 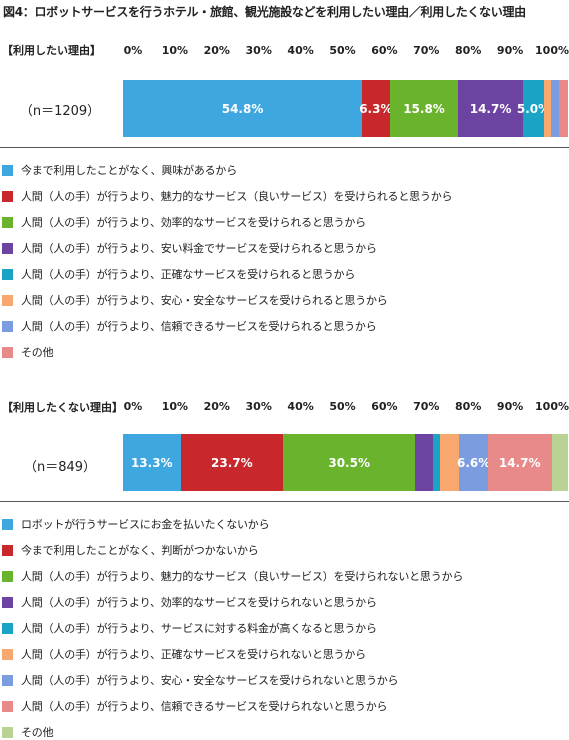 What do you see at coordinates (199, 628) in the screenshot?
I see `legend-label: 人間（人の手）が行うより、サービスに対する料金が高くなると思うから` at bounding box center [199, 628].